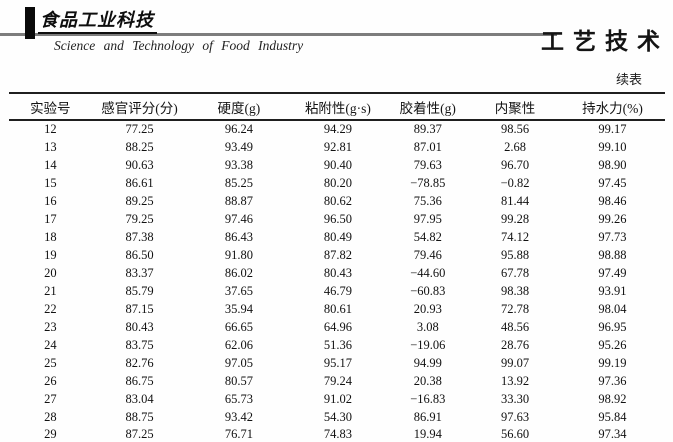 This screenshot has width=673, height=442. Describe the element at coordinates (238, 344) in the screenshot. I see `table-cell: 62.06` at that location.